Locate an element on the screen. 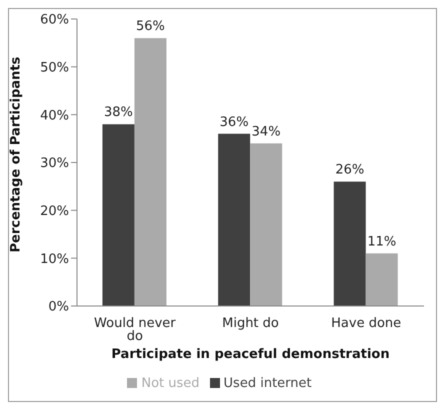 This screenshot has width=447, height=412. data-label: 56% is located at coordinates (150, 26).